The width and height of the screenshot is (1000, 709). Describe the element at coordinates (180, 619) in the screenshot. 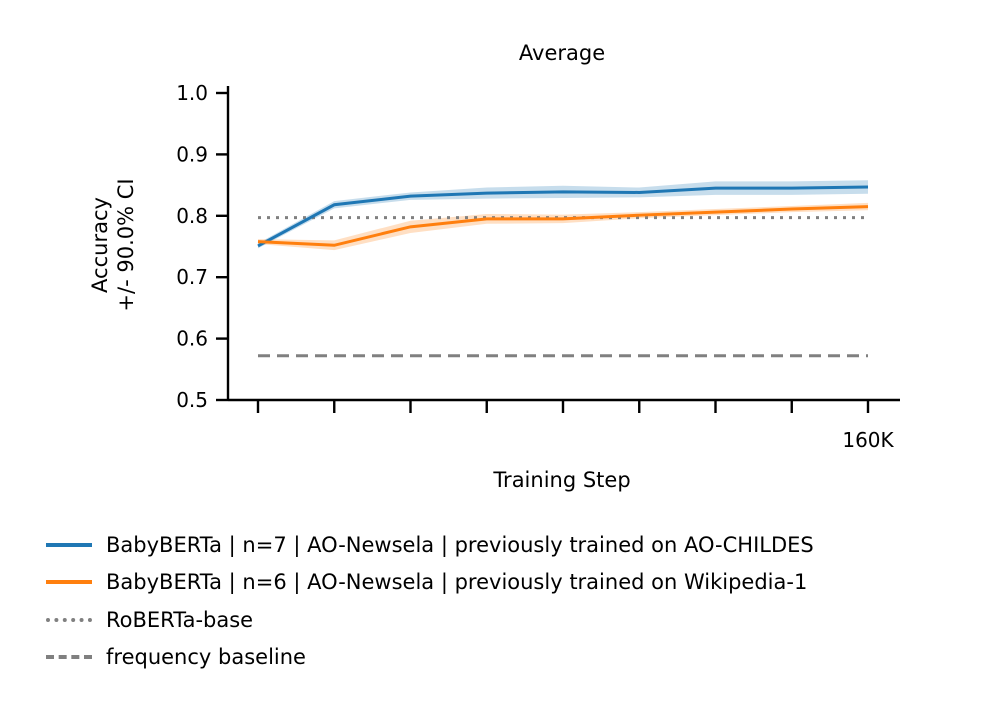

I see `legend-label: RoBERTa-base` at that location.